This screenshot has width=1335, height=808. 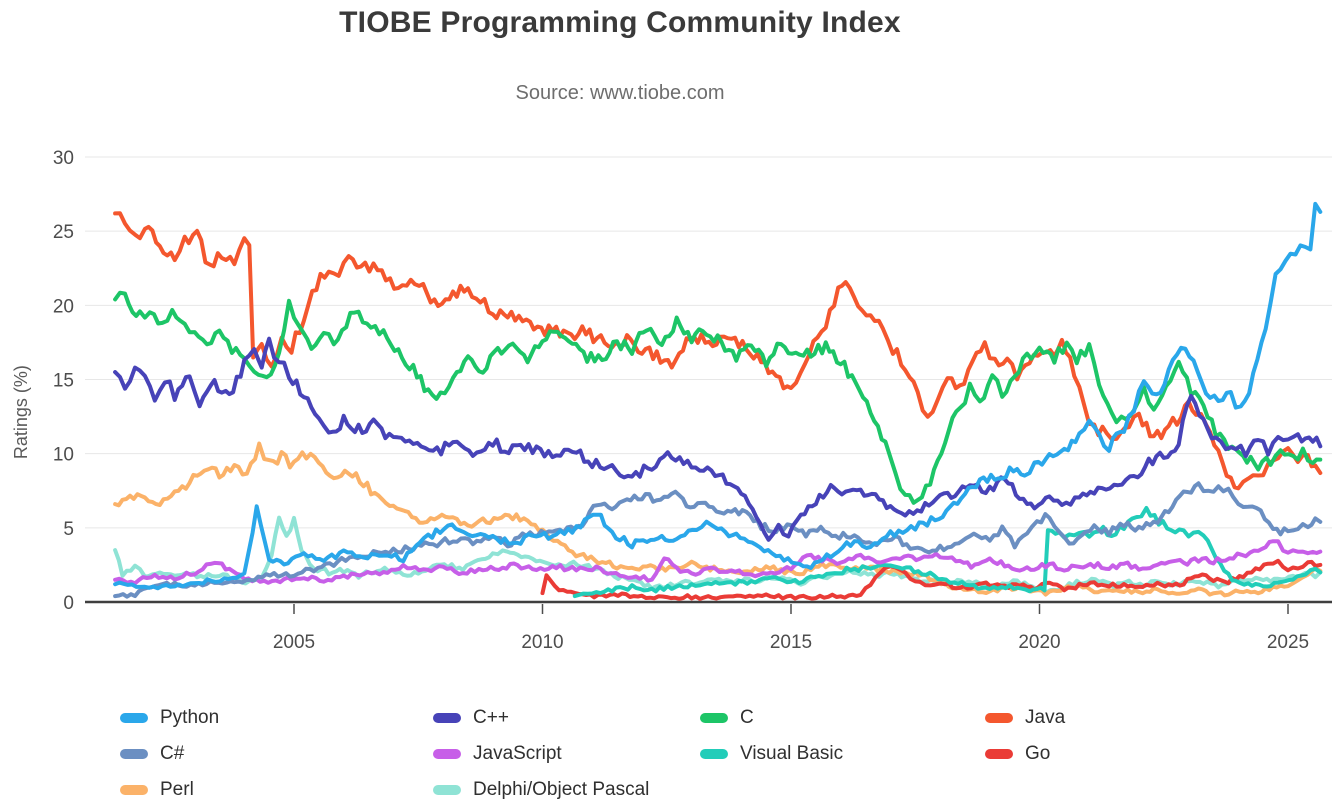 What do you see at coordinates (491, 717) in the screenshot?
I see `legend-label-c: C++` at bounding box center [491, 717].